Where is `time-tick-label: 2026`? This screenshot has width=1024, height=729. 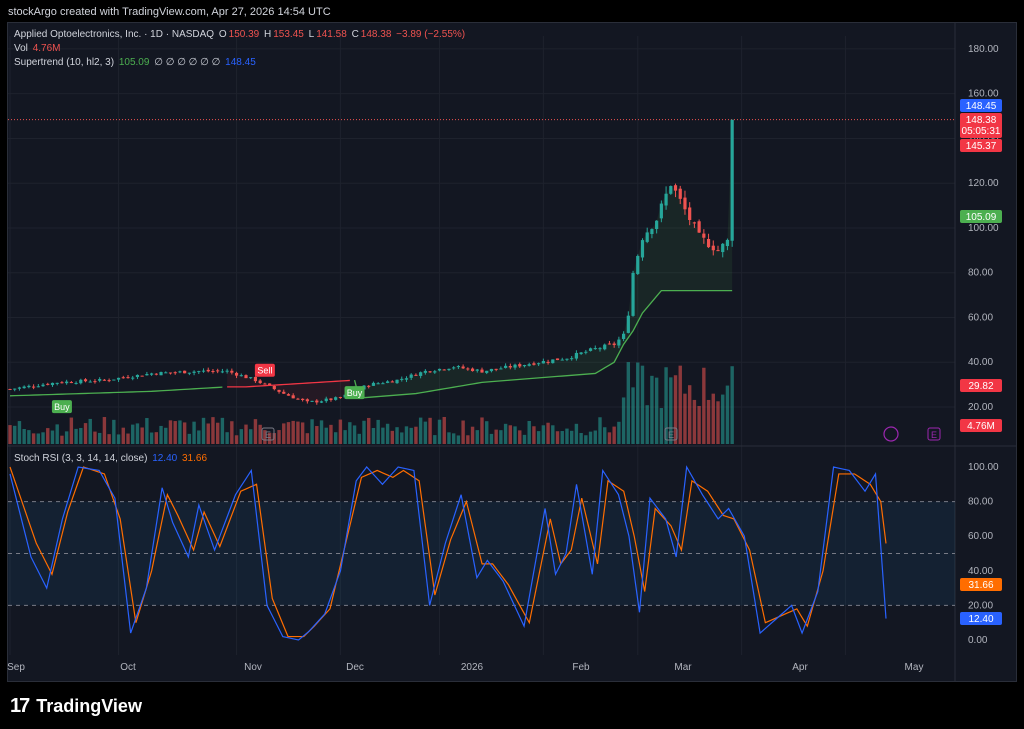
time-tick-label: 2026 is located at coordinates (472, 667).